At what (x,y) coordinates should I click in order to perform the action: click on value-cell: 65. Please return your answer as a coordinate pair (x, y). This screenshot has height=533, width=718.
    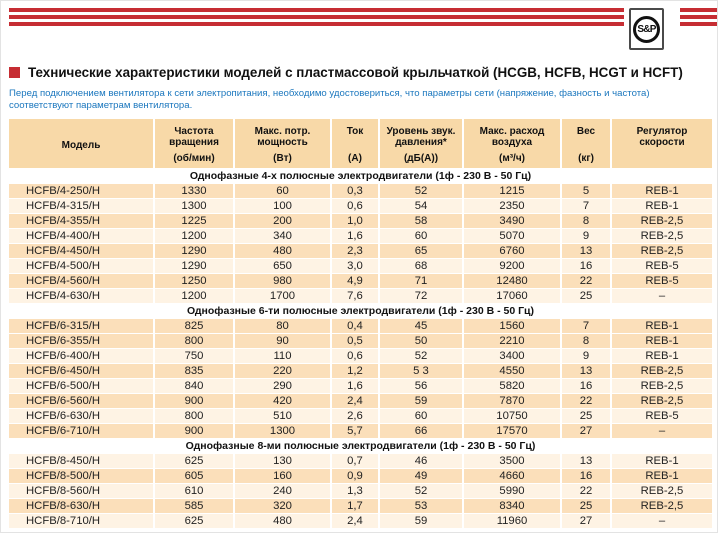
    Looking at the image, I should click on (421, 251).